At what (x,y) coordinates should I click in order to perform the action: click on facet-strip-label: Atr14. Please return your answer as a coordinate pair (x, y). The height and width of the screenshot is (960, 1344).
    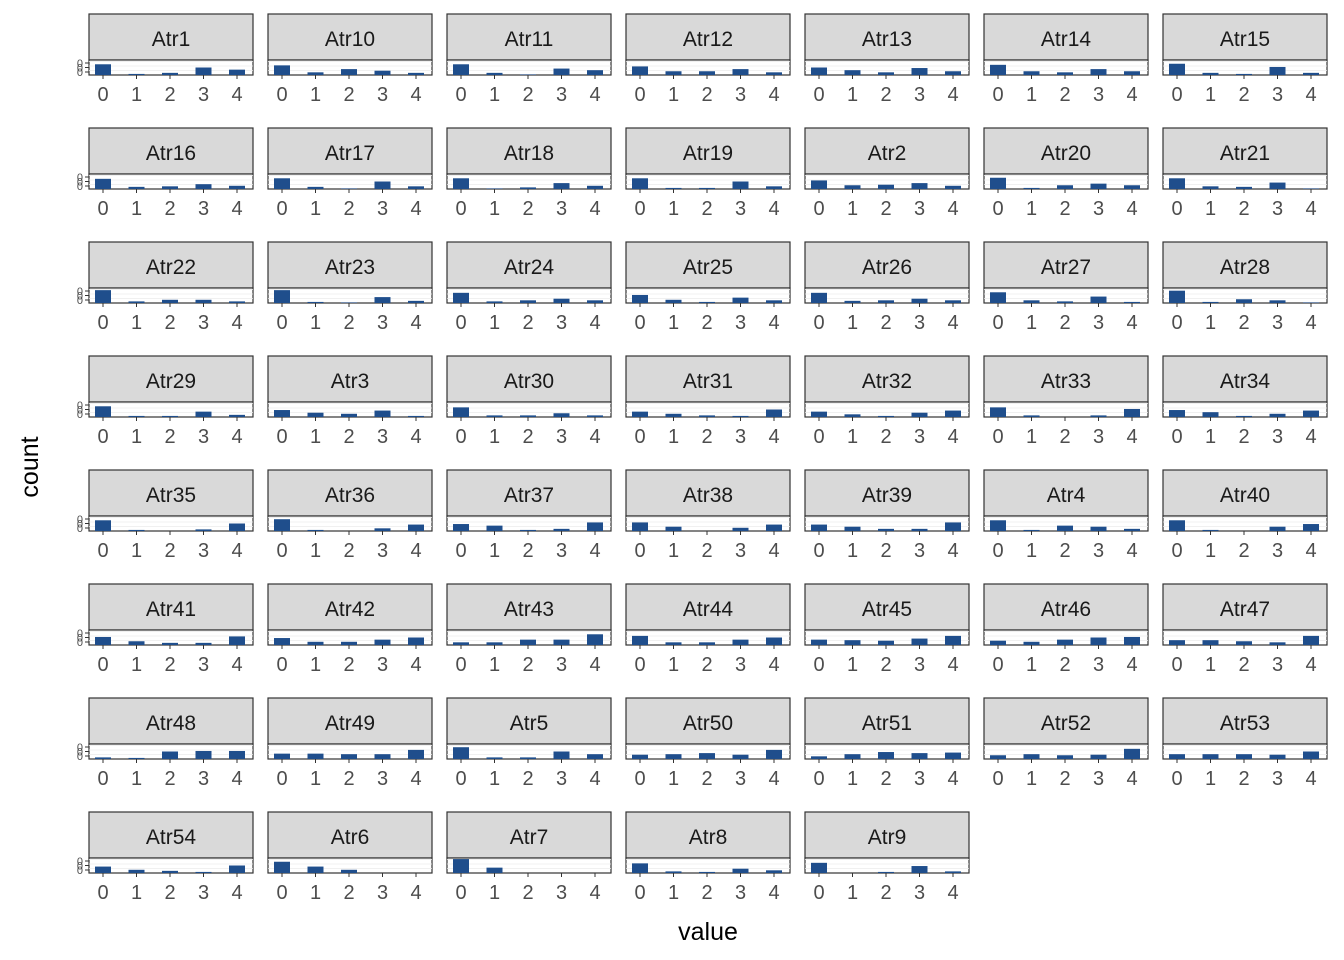
    Looking at the image, I should click on (1066, 39).